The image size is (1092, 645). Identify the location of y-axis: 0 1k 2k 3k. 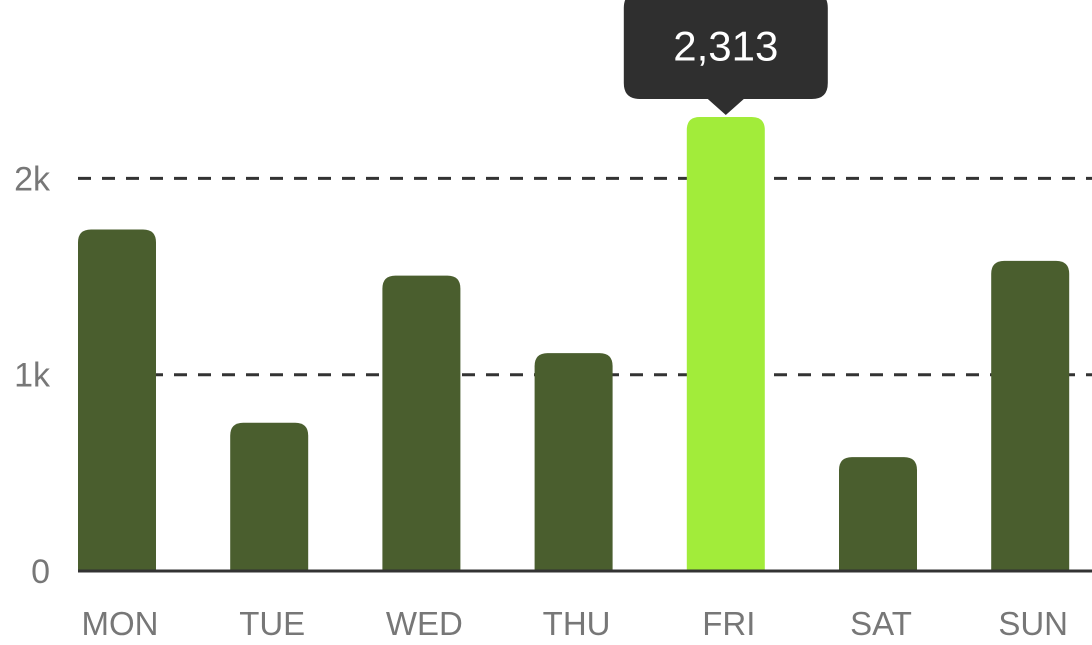
(32, 295).